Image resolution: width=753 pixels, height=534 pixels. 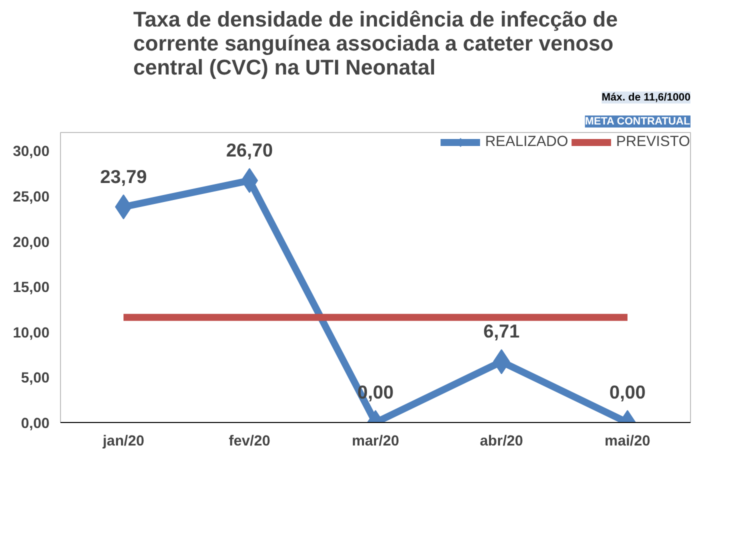 What do you see at coordinates (31, 242) in the screenshot?
I see `y-tick-label: 20,00` at bounding box center [31, 242].